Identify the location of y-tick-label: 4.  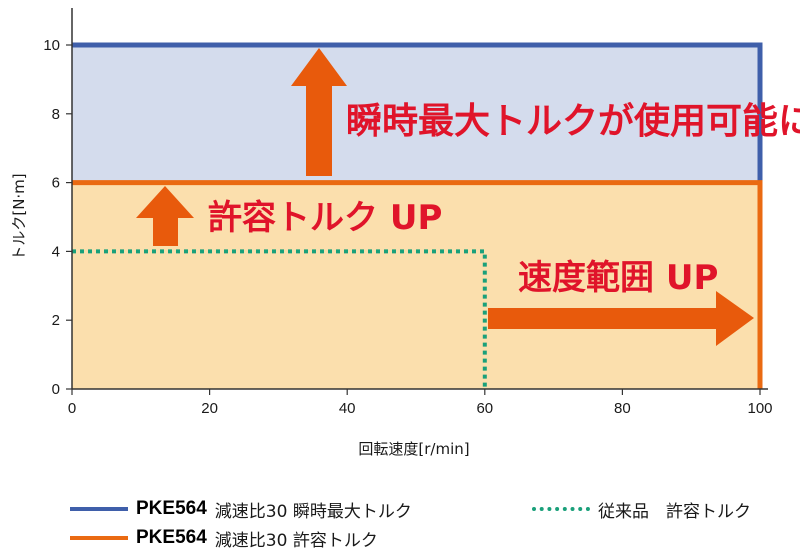
(56, 251).